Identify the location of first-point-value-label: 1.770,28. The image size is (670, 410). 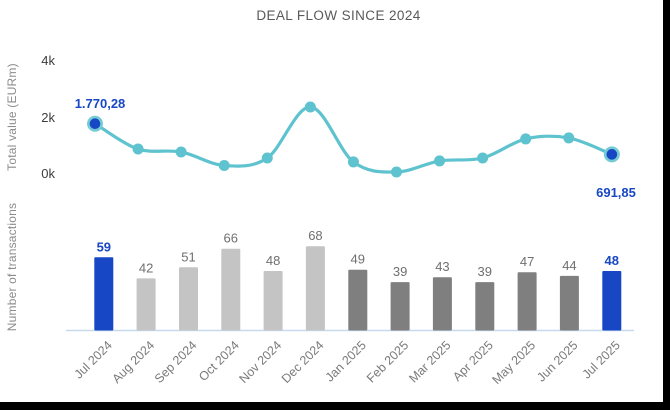
(100, 103).